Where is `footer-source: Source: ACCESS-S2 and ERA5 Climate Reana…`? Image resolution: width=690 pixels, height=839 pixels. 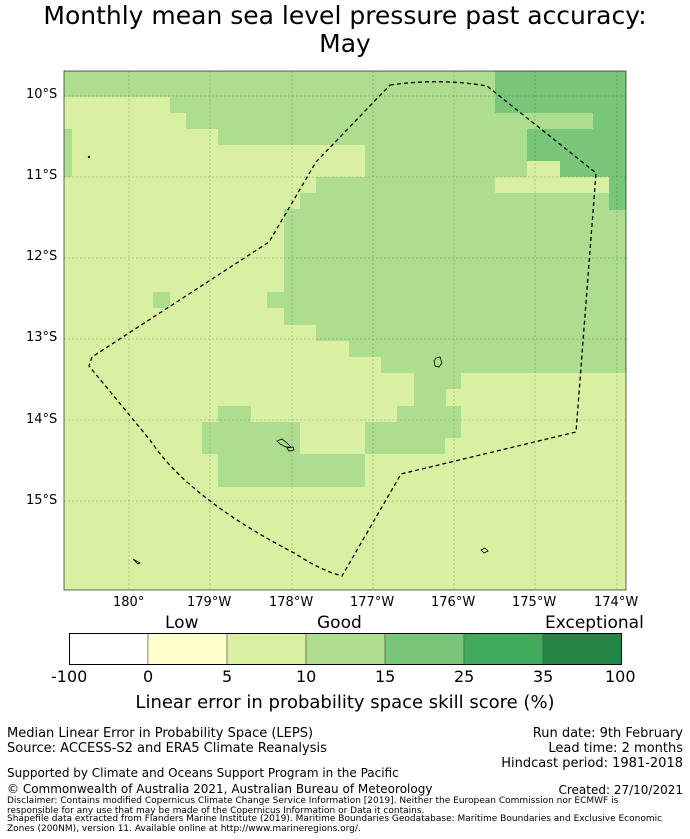 footer-source: Source: ACCESS-S2 and ERA5 Climate Reana… is located at coordinates (167, 748).